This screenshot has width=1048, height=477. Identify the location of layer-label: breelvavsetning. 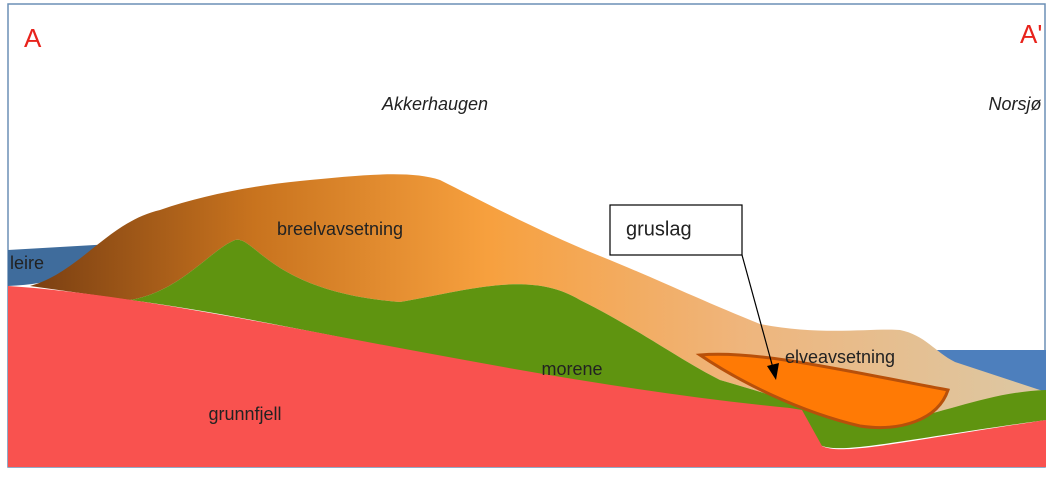
(340, 229).